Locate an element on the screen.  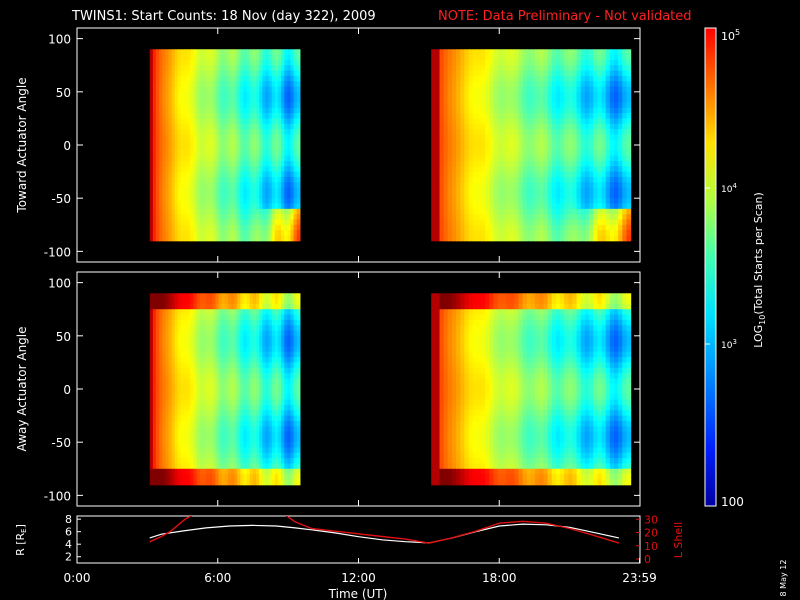
toward-ytick-label-0: 100 is located at coordinates (59, 40).